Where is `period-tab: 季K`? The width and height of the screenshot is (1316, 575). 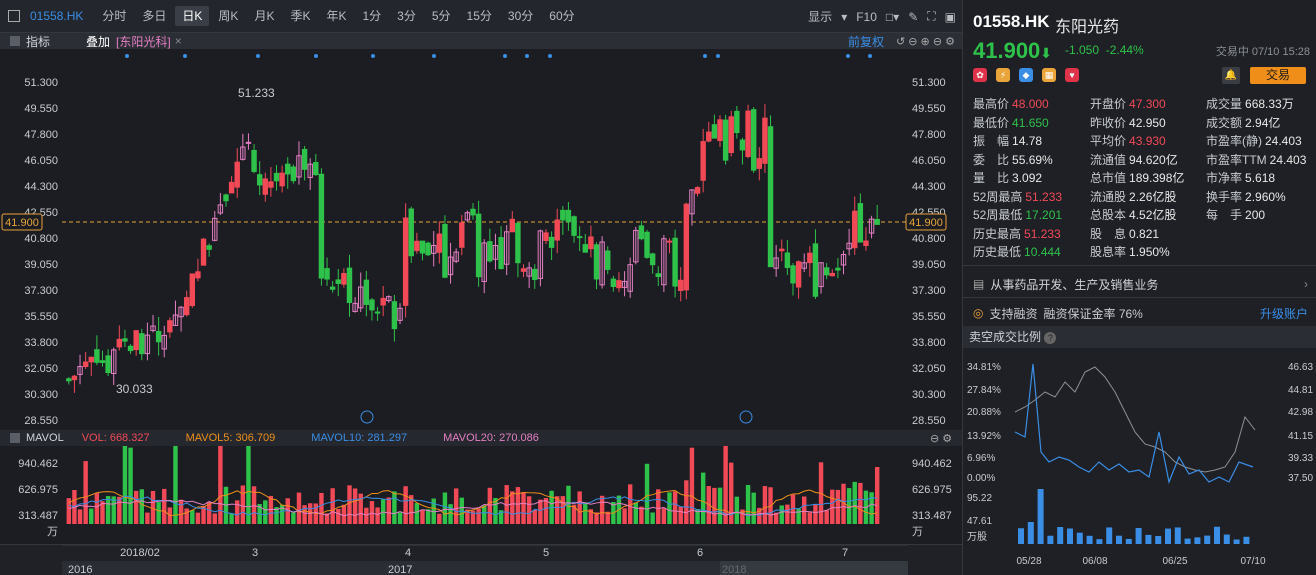
period-tab: 季K is located at coordinates (300, 16).